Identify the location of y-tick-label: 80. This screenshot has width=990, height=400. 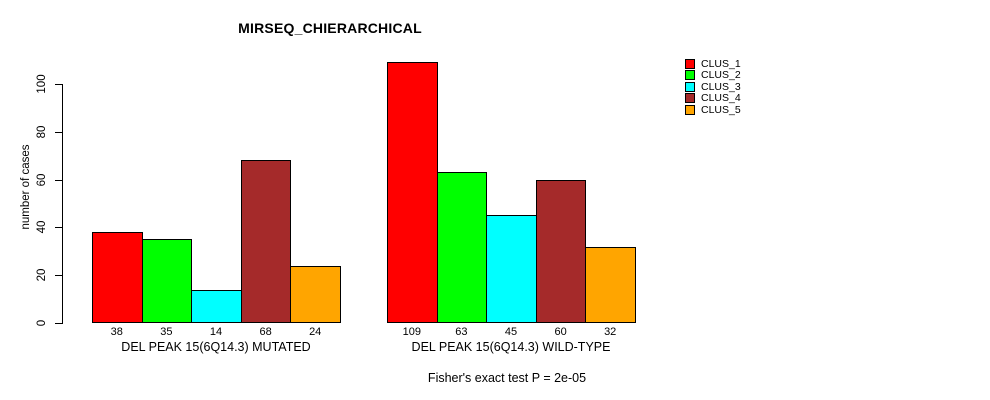
(42, 132).